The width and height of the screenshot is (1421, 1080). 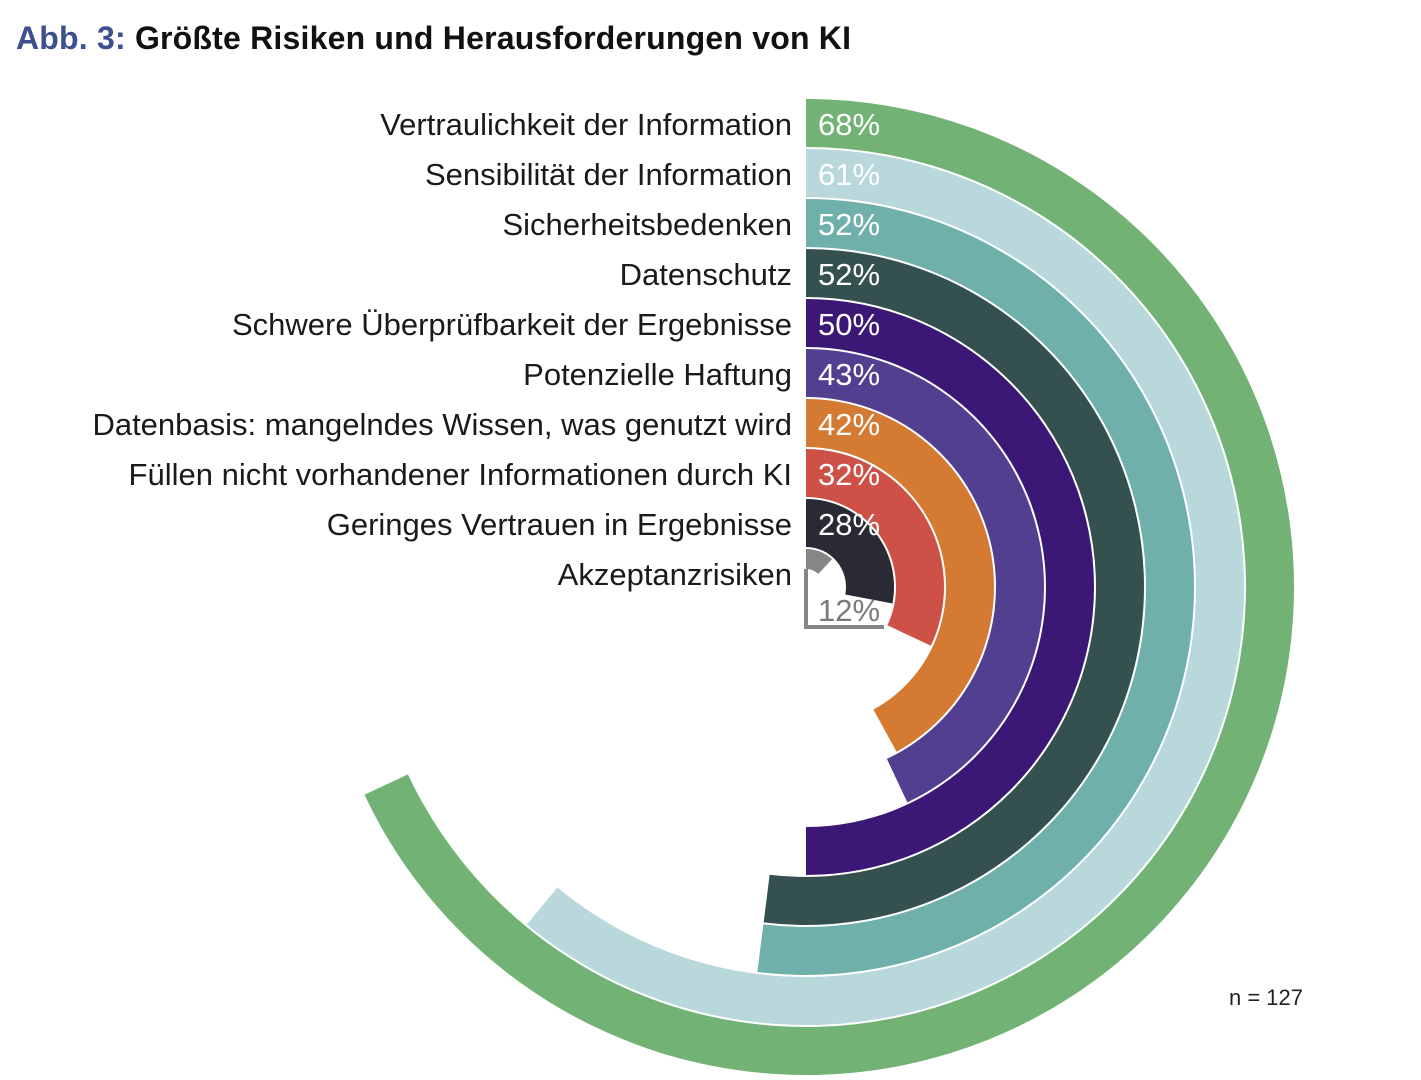 I want to click on category-label: Sensibilität der Information, so click(x=608, y=174).